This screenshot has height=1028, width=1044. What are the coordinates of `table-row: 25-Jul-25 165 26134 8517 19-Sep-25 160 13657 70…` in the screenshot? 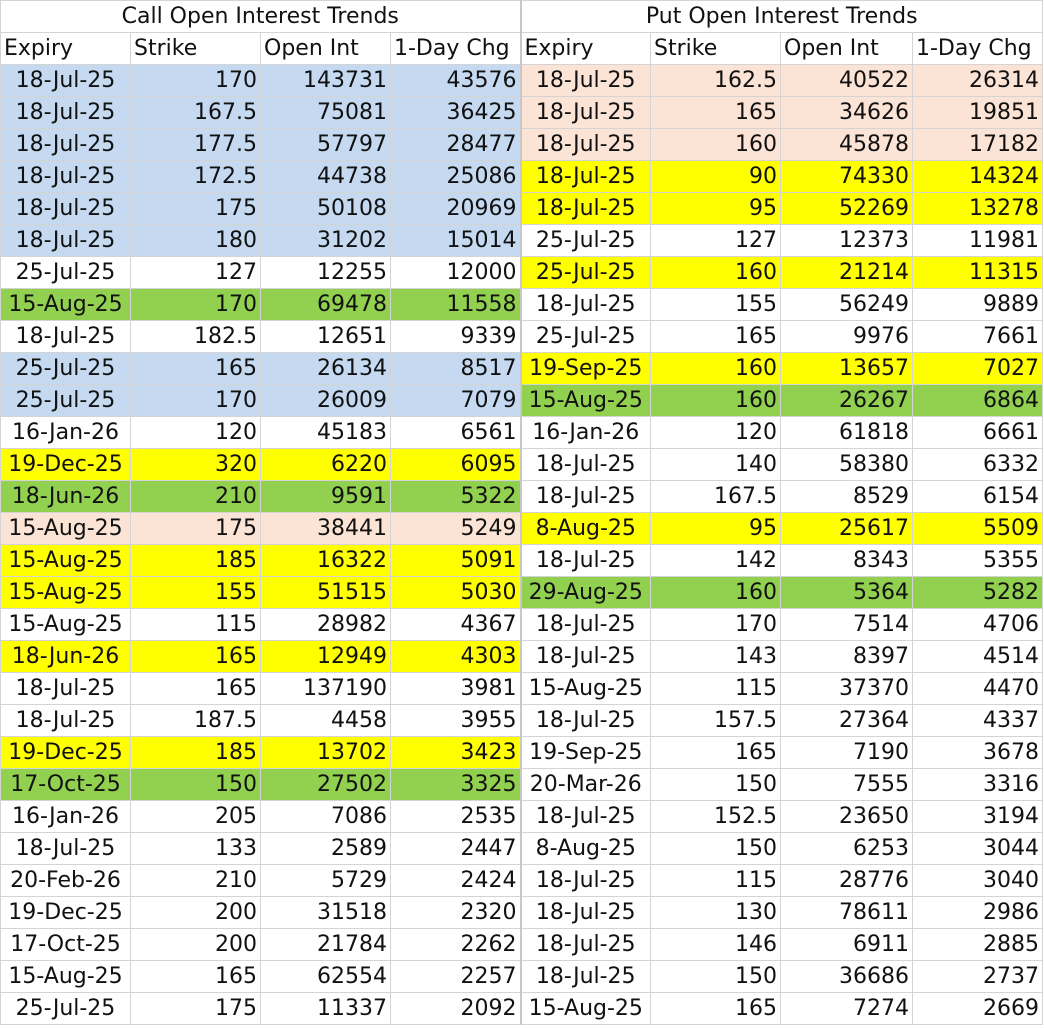 It's located at (521, 368).